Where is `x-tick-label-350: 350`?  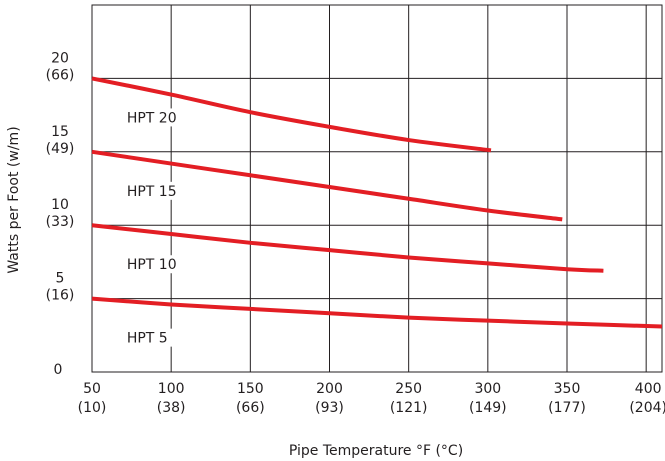 x-tick-label-350: 350 is located at coordinates (567, 389).